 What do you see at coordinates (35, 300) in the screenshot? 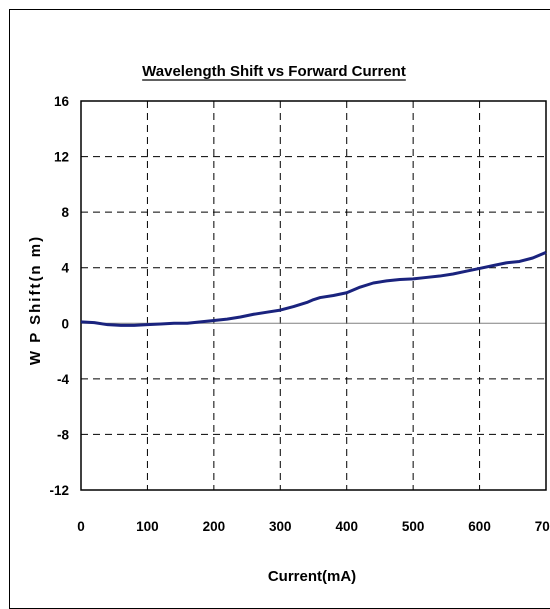
I see `y-axis-label: W P Shift(n m)` at bounding box center [35, 300].